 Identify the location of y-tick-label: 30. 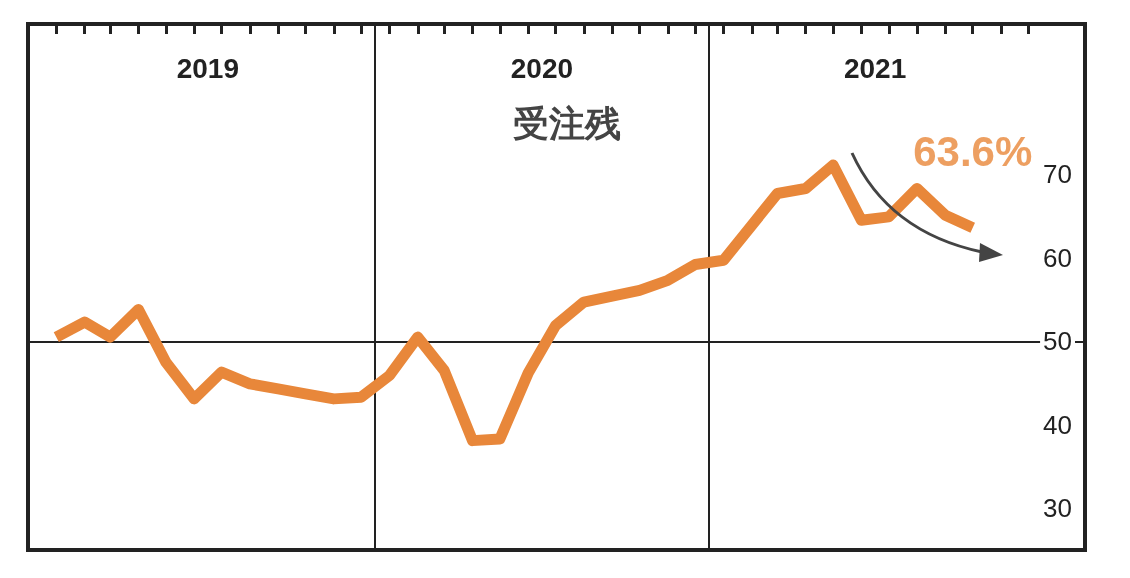
(1057, 508).